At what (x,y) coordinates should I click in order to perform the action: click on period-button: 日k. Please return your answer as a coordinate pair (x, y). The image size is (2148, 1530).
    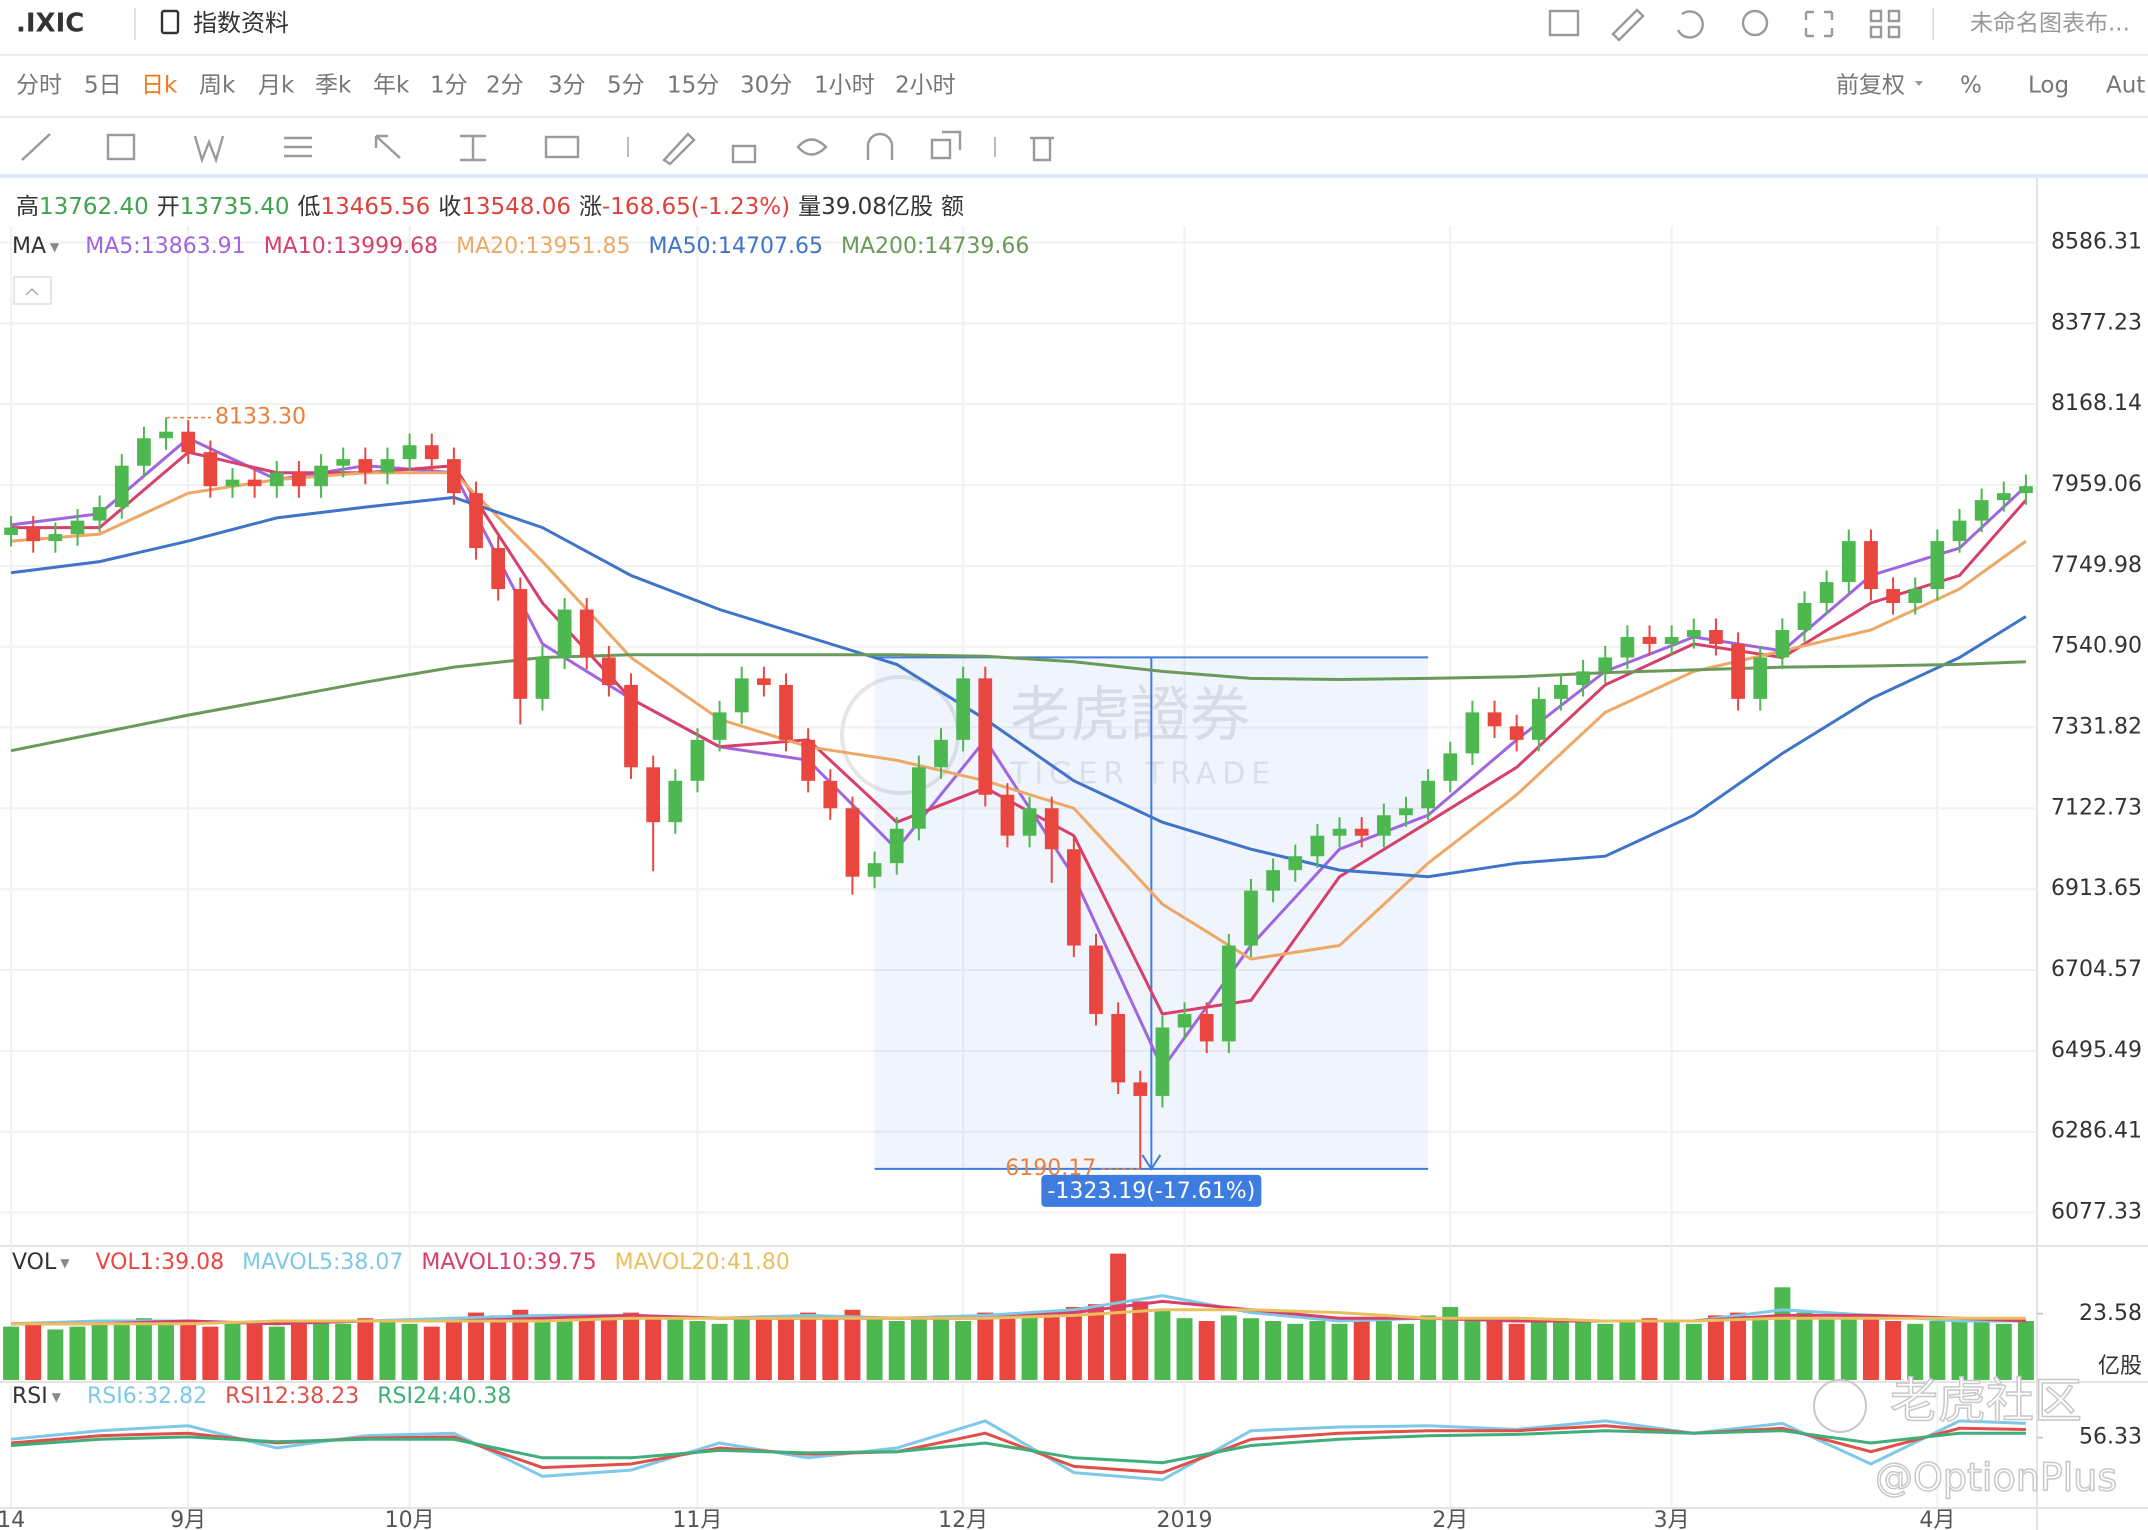
    Looking at the image, I should click on (159, 86).